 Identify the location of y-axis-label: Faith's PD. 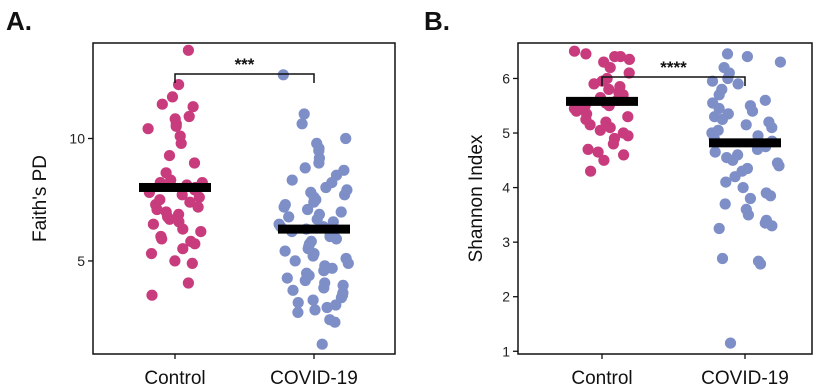
(40, 198).